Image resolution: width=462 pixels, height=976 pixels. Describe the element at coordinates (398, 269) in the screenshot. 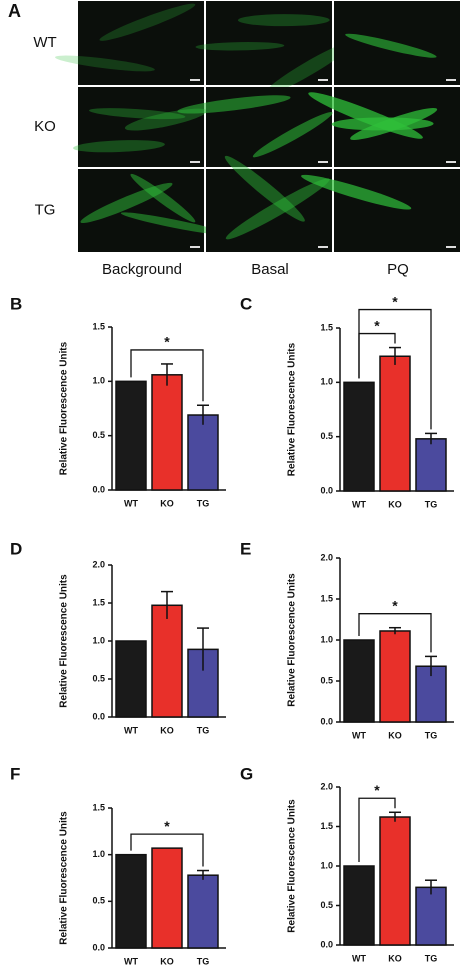

I see `column-label: PQ` at that location.